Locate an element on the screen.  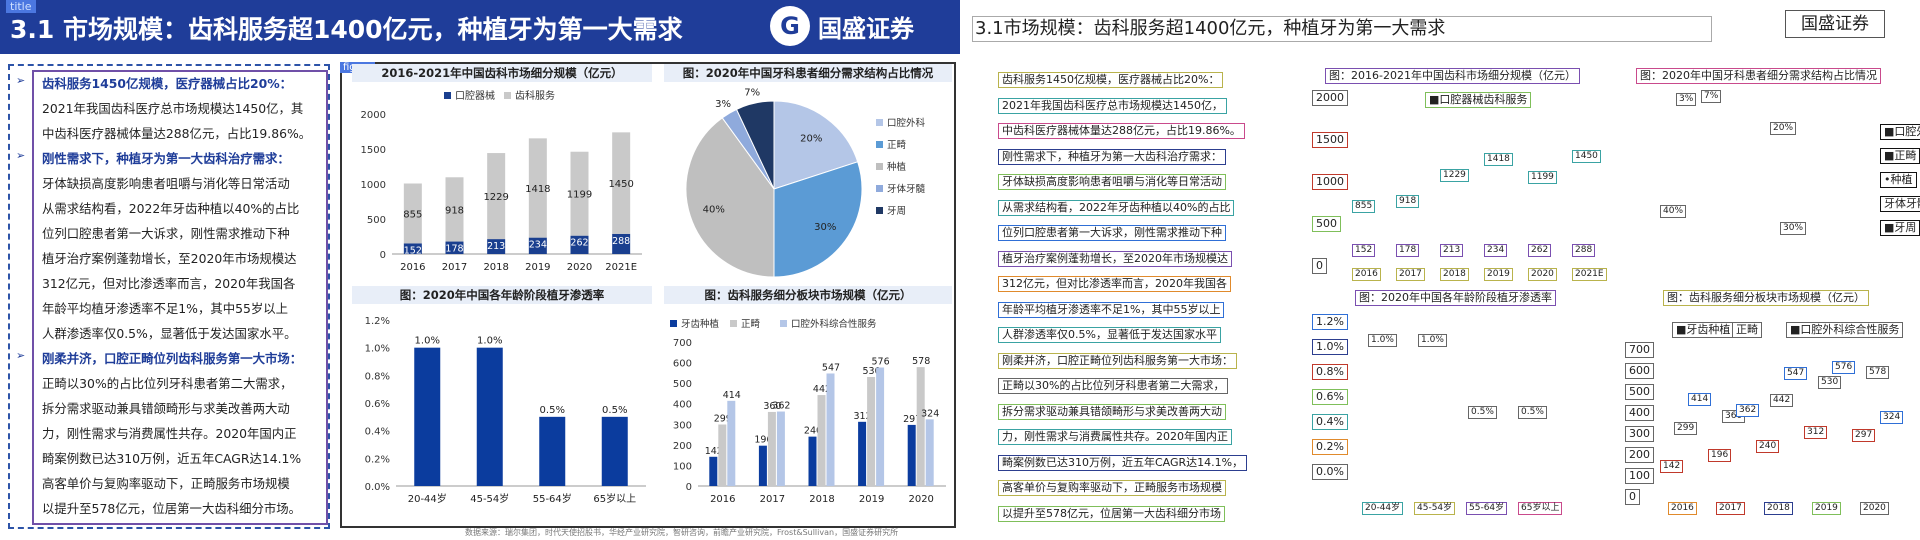
body-line: 高客单价与复购率驱动下，正畸服务市场规模 is located at coordinates (166, 483).